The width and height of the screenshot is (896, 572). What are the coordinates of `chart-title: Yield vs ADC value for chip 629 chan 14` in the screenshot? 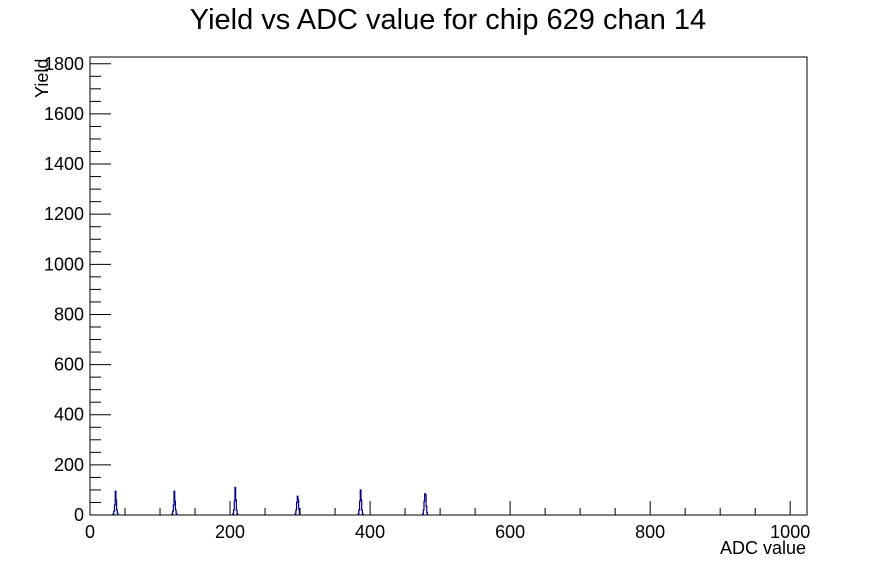 It's located at (448, 20).